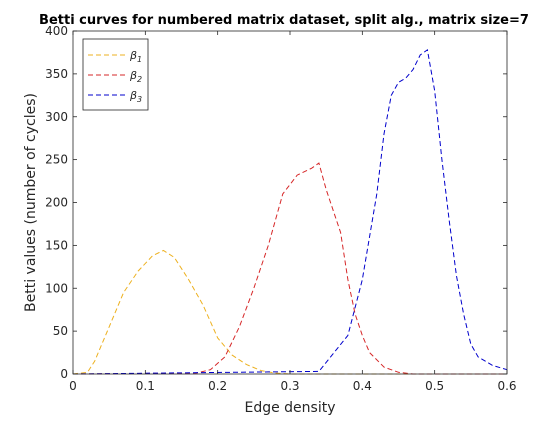 This screenshot has height=424, width=560. I want to click on y-tick-label: 150, so click(56, 245).